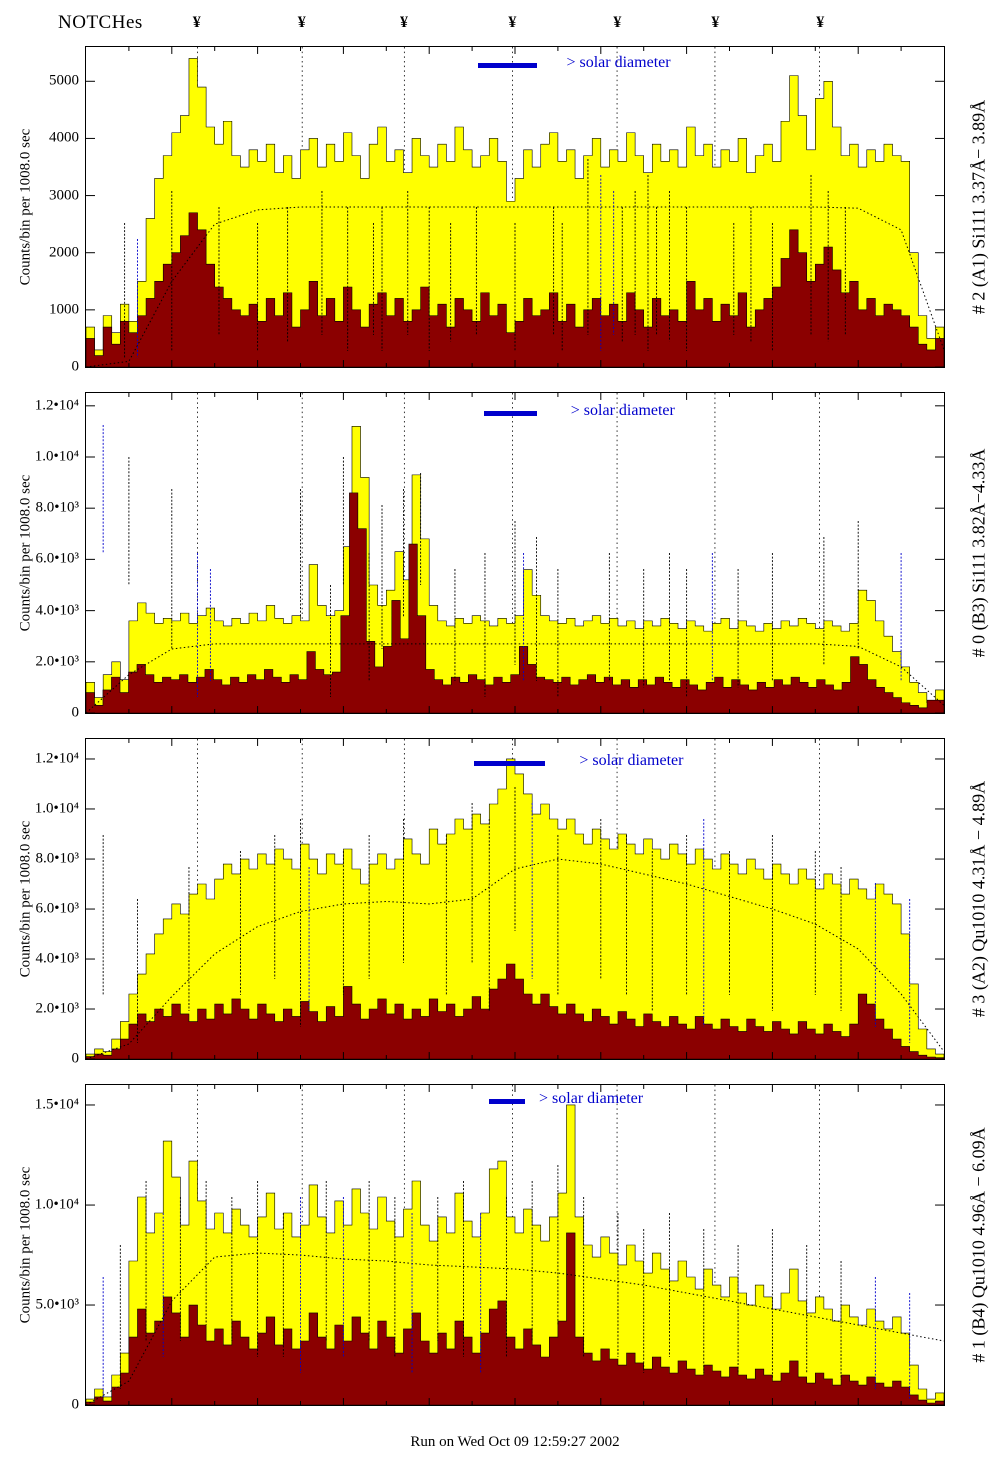 This screenshot has width=1004, height=1476. I want to click on panel-4-solar-bar, so click(507, 1101).